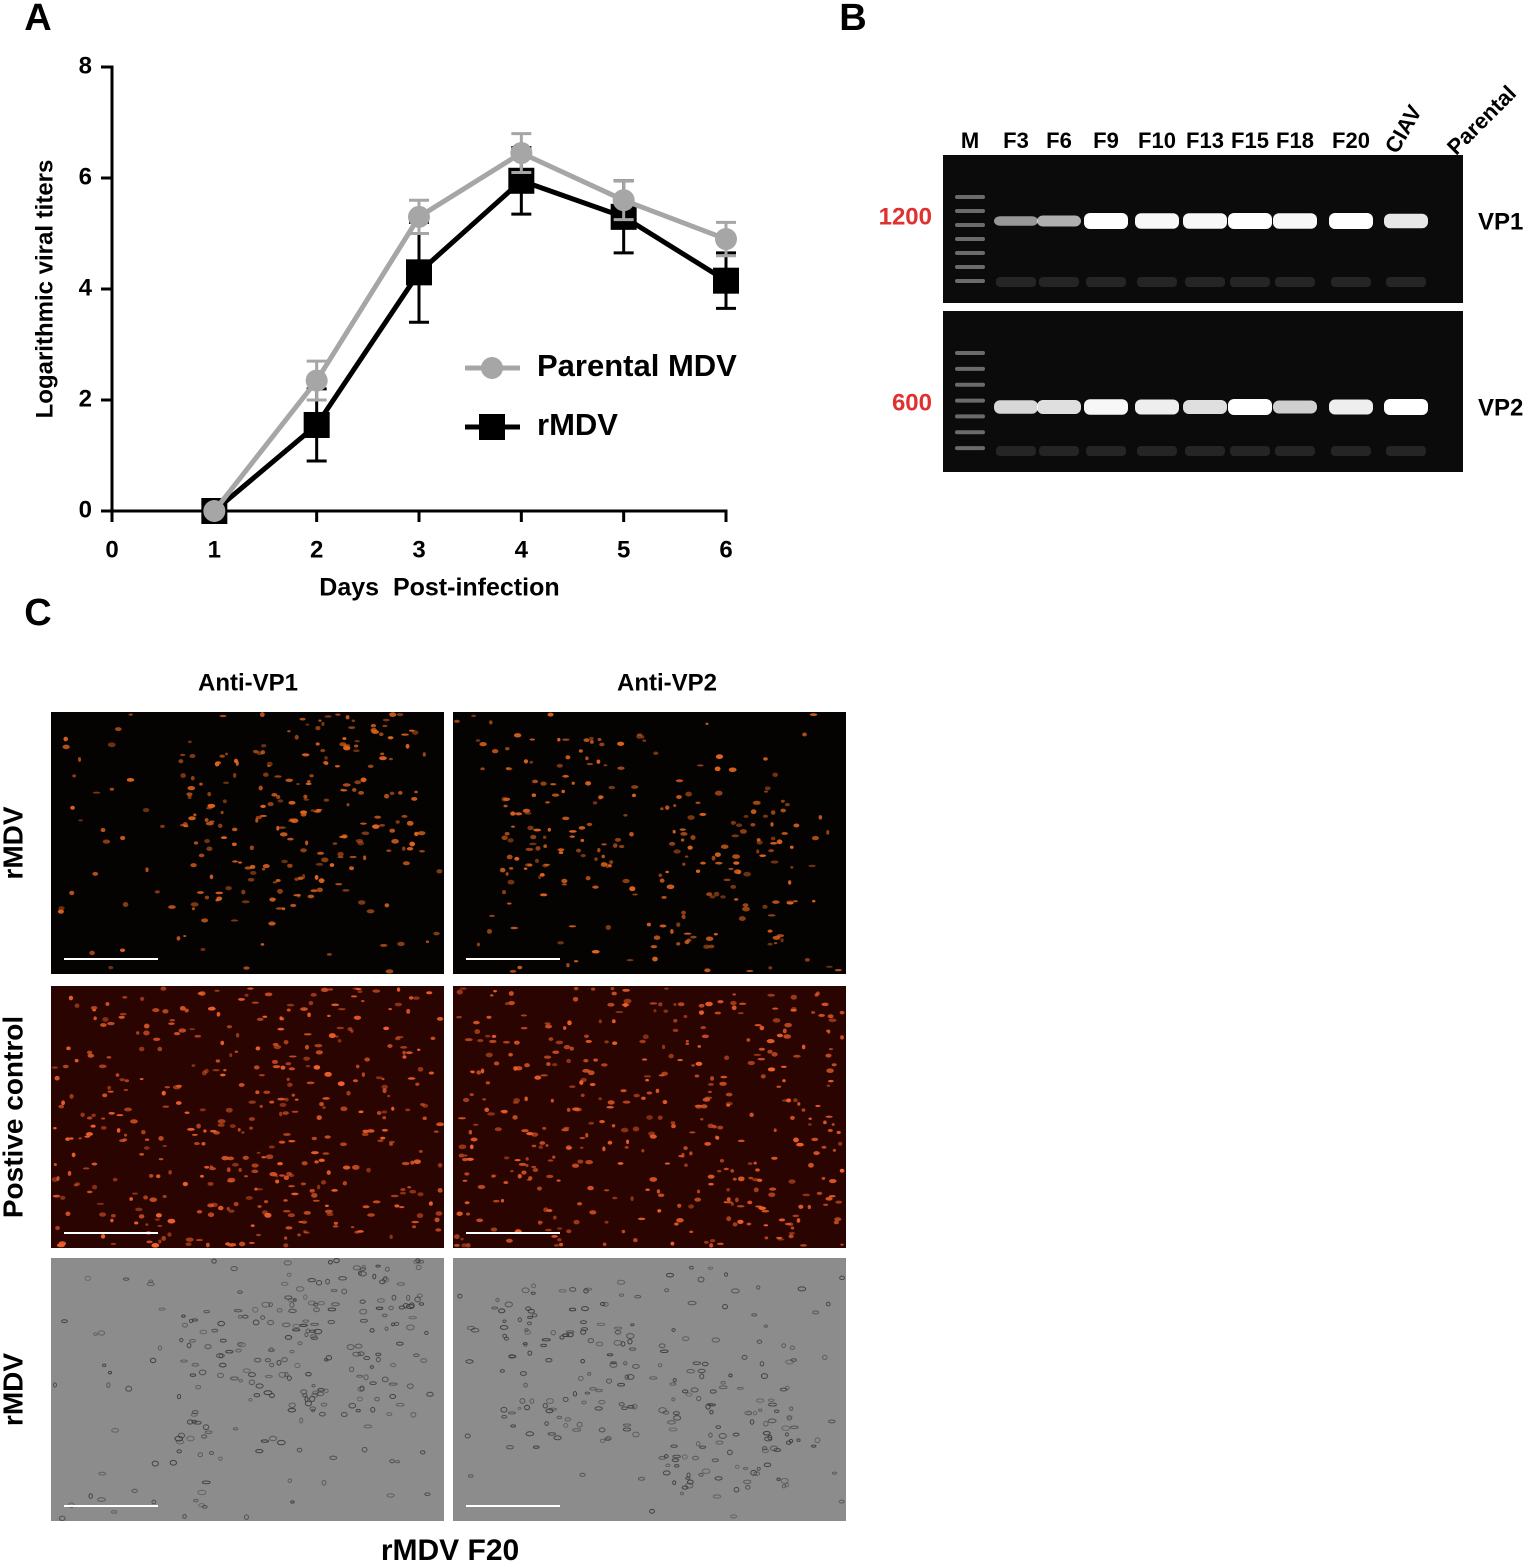 This screenshot has height=1567, width=1529. I want to click on gel-band, so click(1157, 407).